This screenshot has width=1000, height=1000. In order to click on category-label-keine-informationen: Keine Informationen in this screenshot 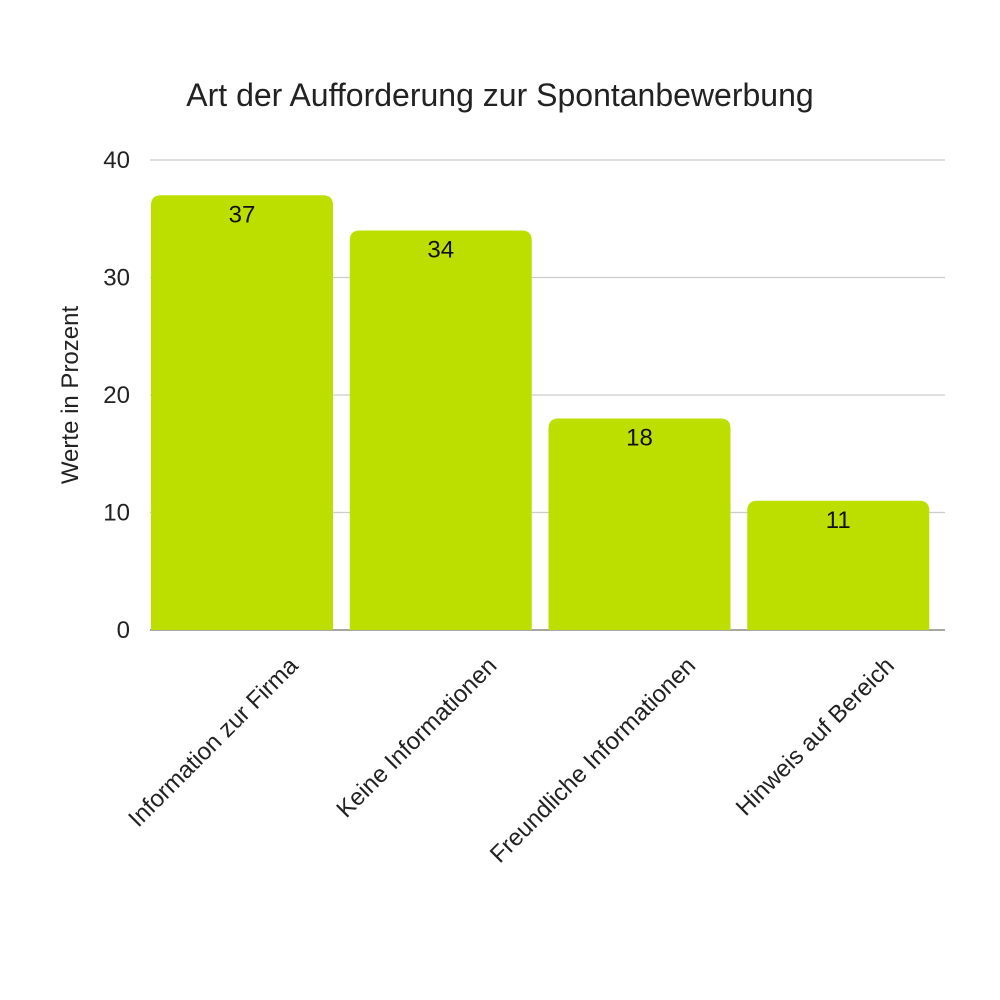, I will do `click(416, 737)`.